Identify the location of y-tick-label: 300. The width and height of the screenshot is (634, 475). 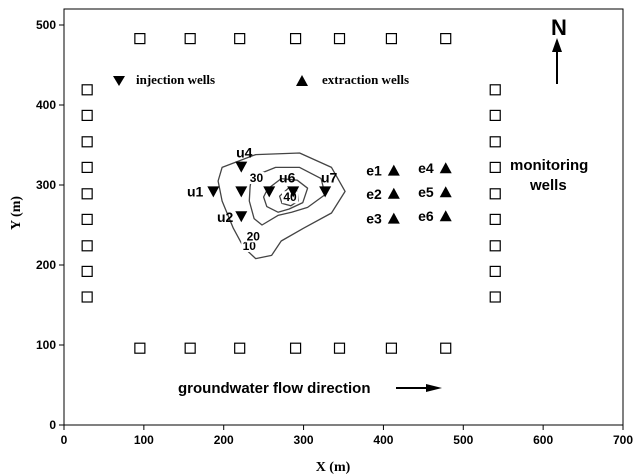
(46, 185).